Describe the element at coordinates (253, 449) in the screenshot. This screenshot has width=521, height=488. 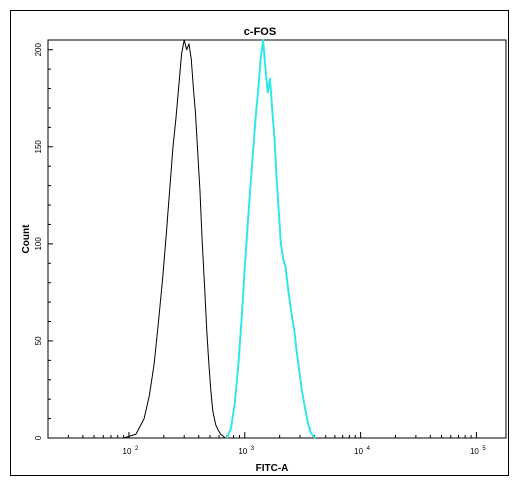
I see `x-tick-exponent: 3` at that location.